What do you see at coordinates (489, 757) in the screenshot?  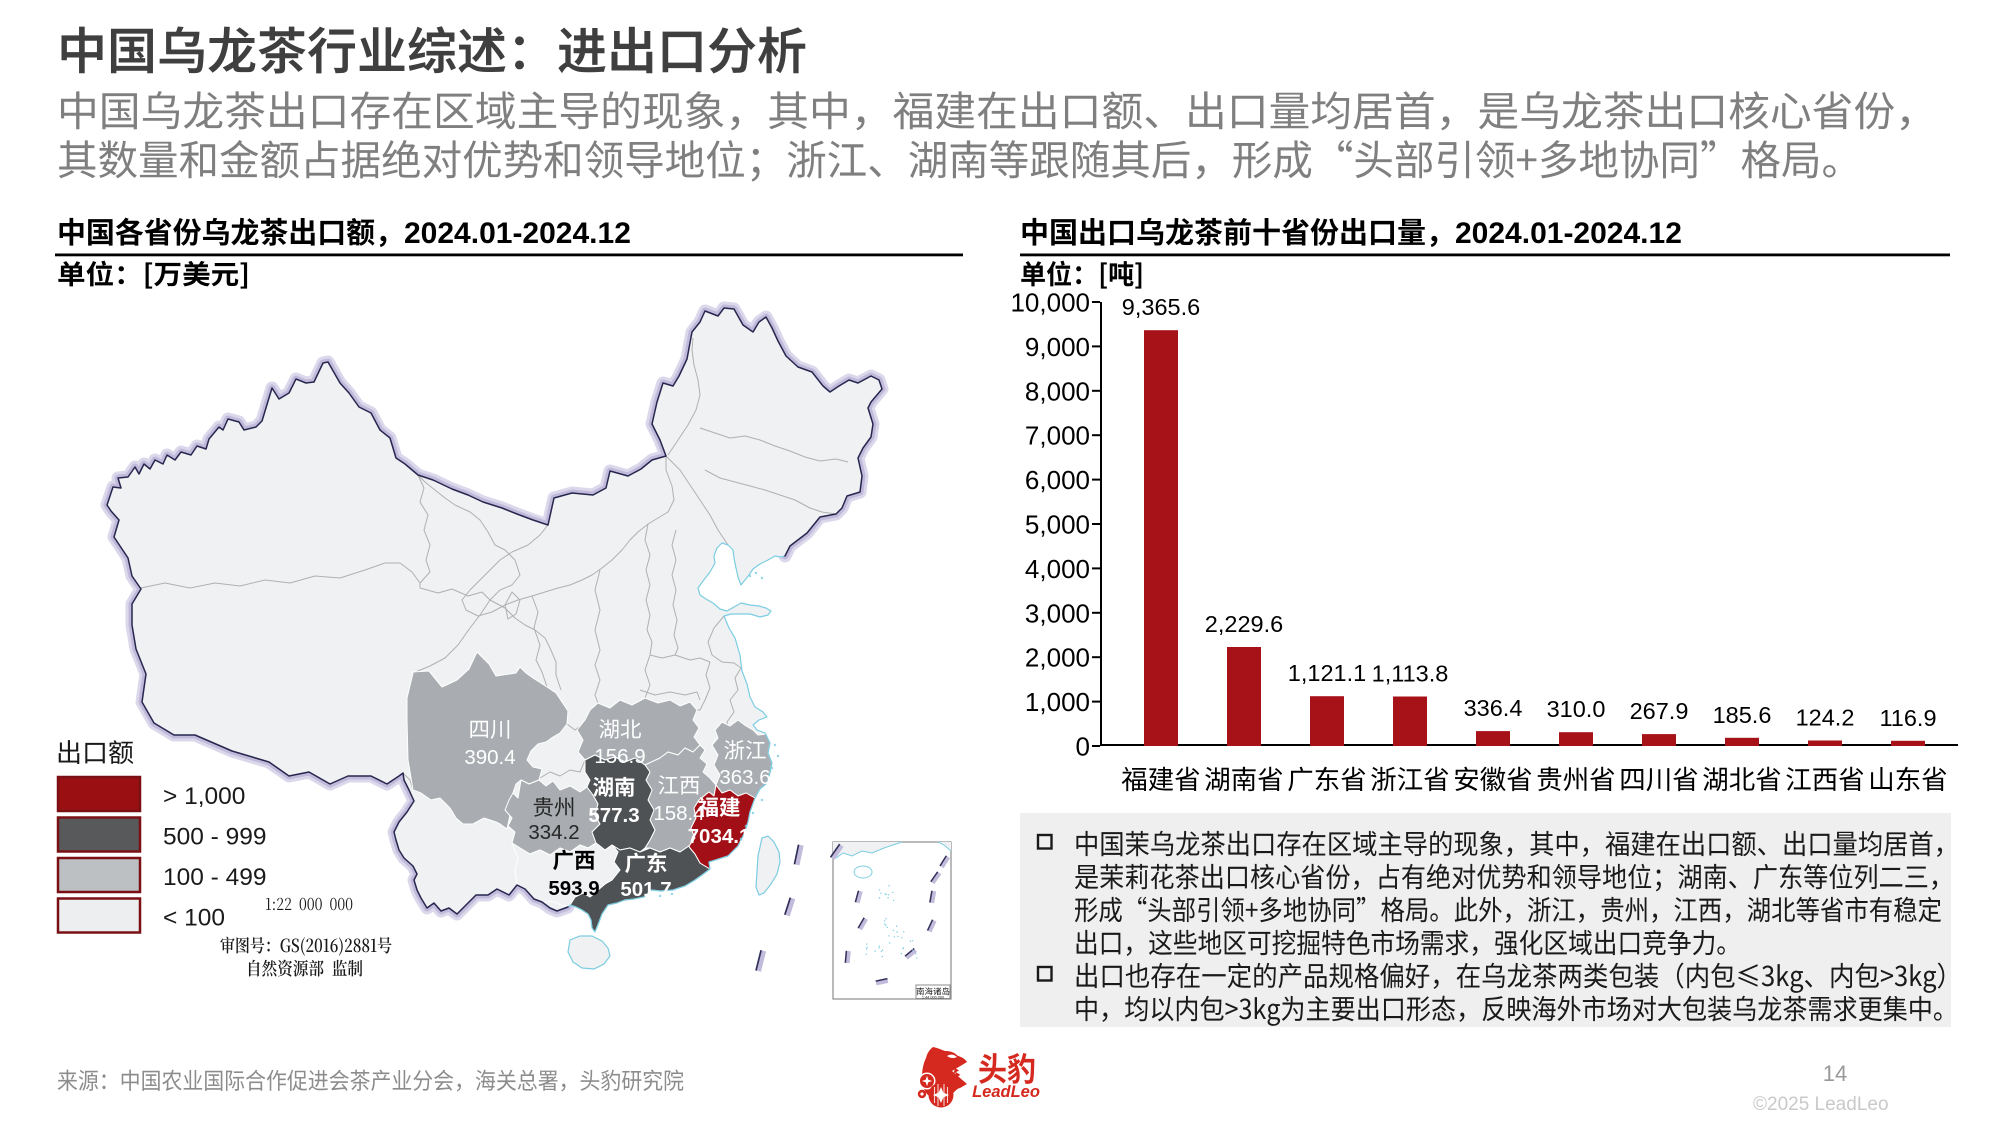 I see `svg-text: 390.4` at bounding box center [489, 757].